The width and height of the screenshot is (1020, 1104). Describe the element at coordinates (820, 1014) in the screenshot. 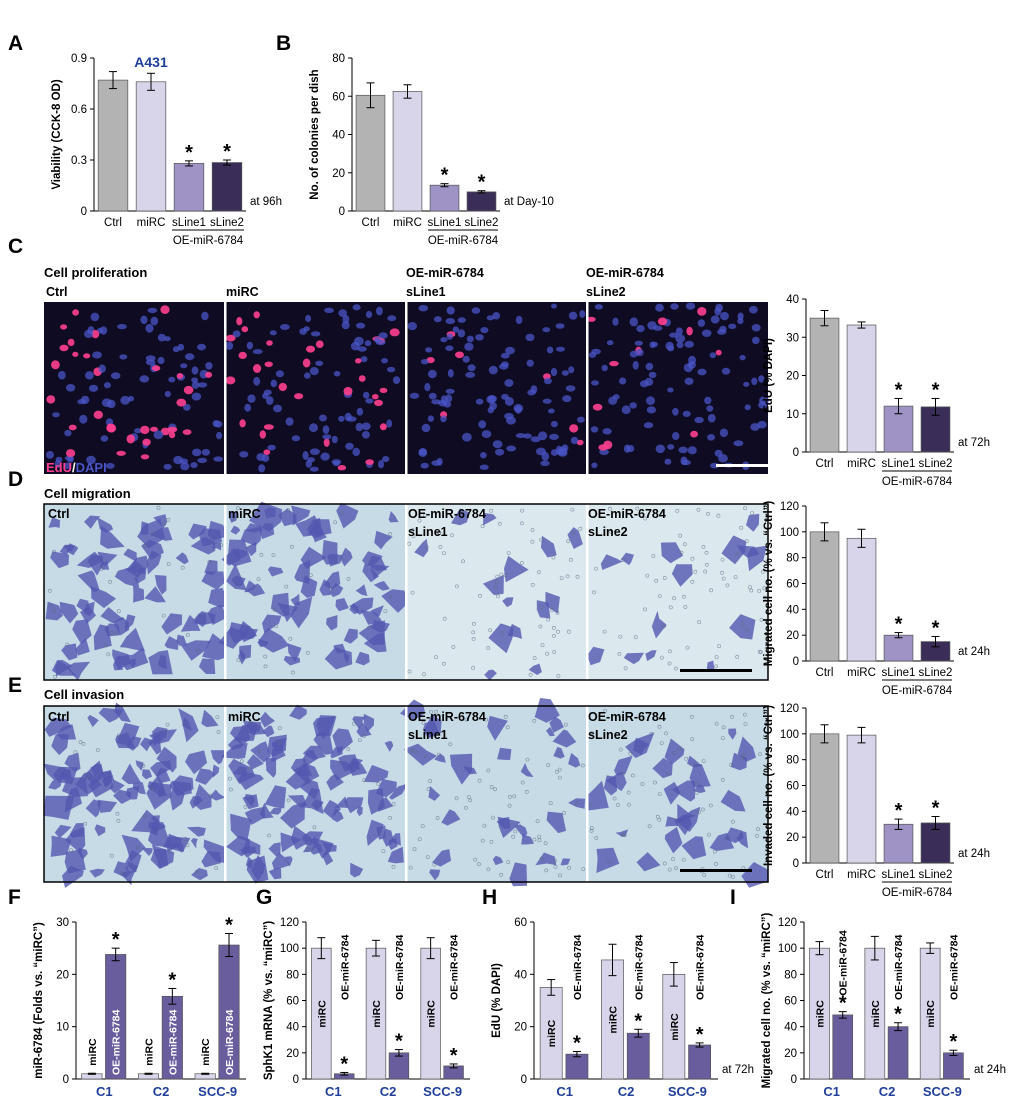

I see `series-label: miRC` at that location.